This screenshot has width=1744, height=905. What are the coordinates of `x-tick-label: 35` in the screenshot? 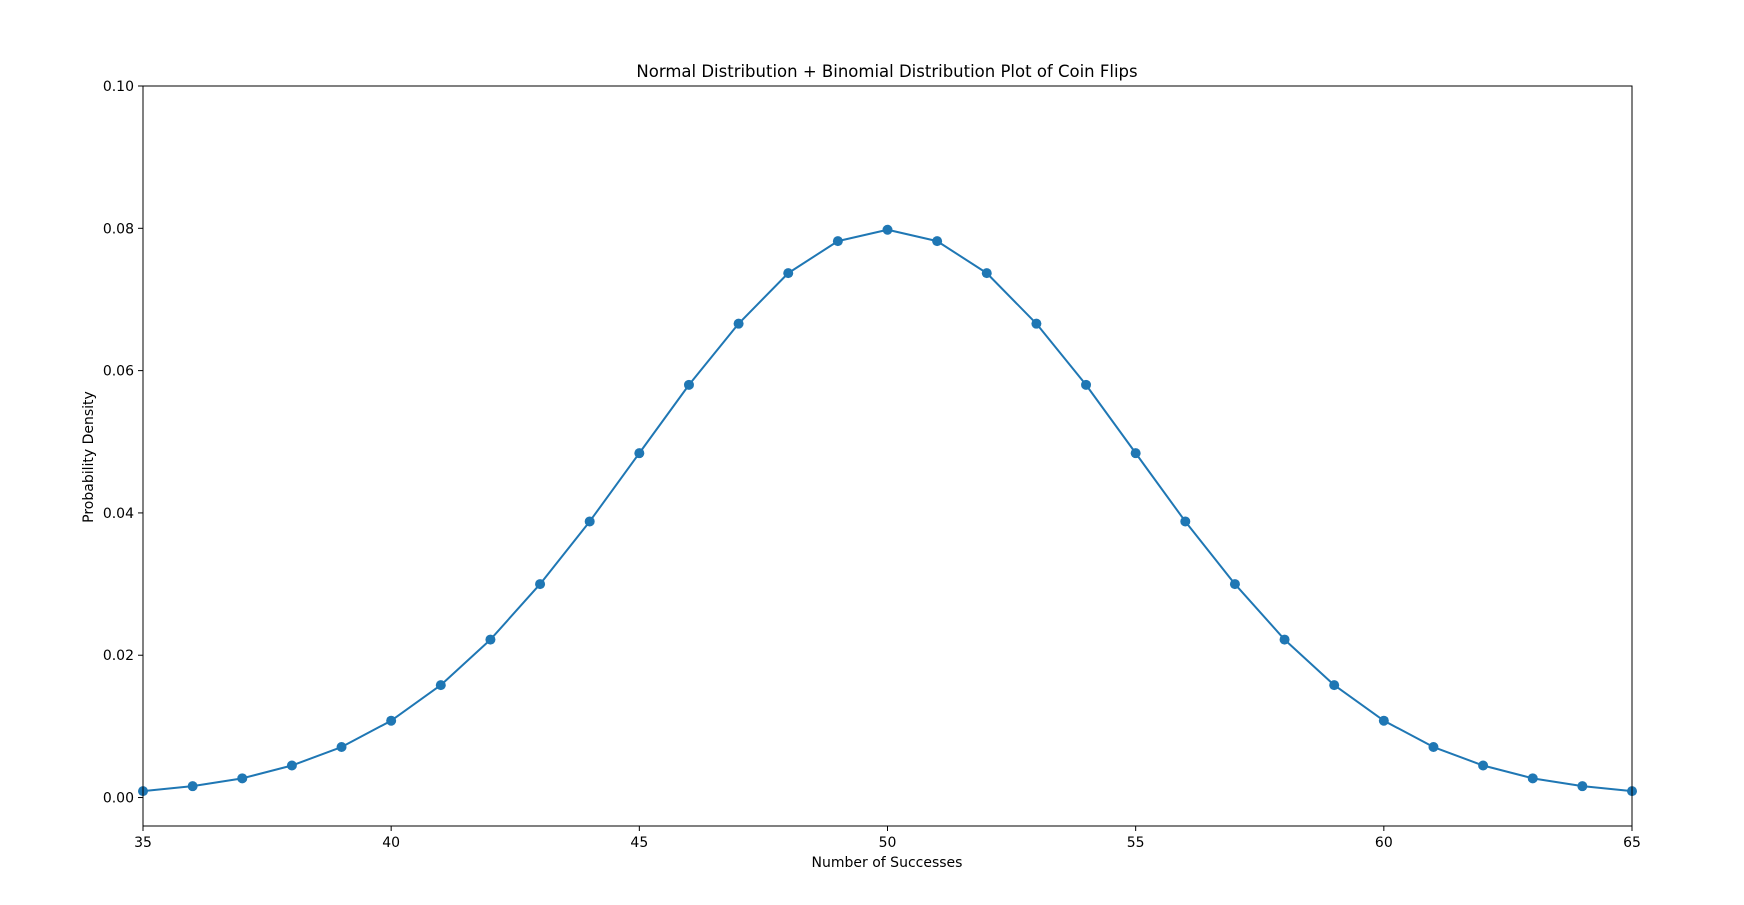 It's located at (143, 843).